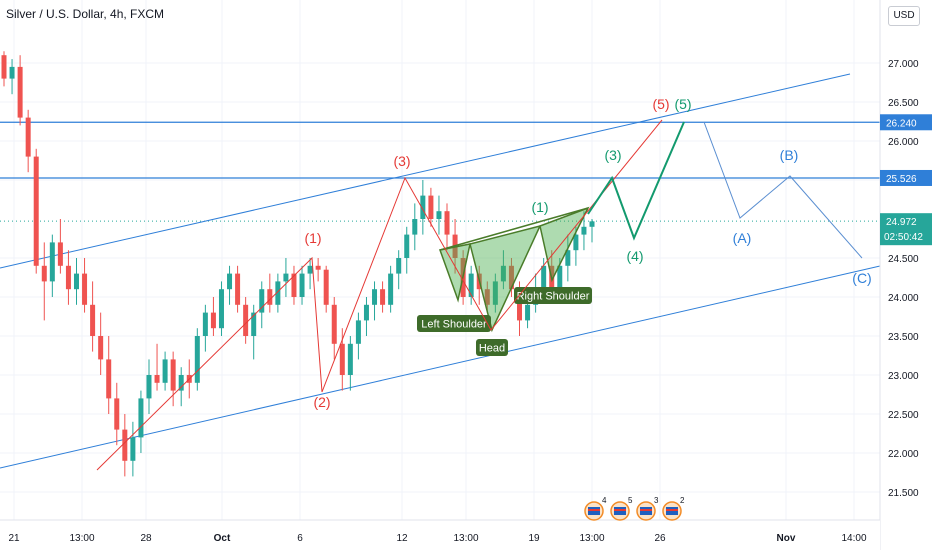 This screenshot has height=550, width=932. I want to click on event-badges: 4 5 3 2, so click(634, 508).